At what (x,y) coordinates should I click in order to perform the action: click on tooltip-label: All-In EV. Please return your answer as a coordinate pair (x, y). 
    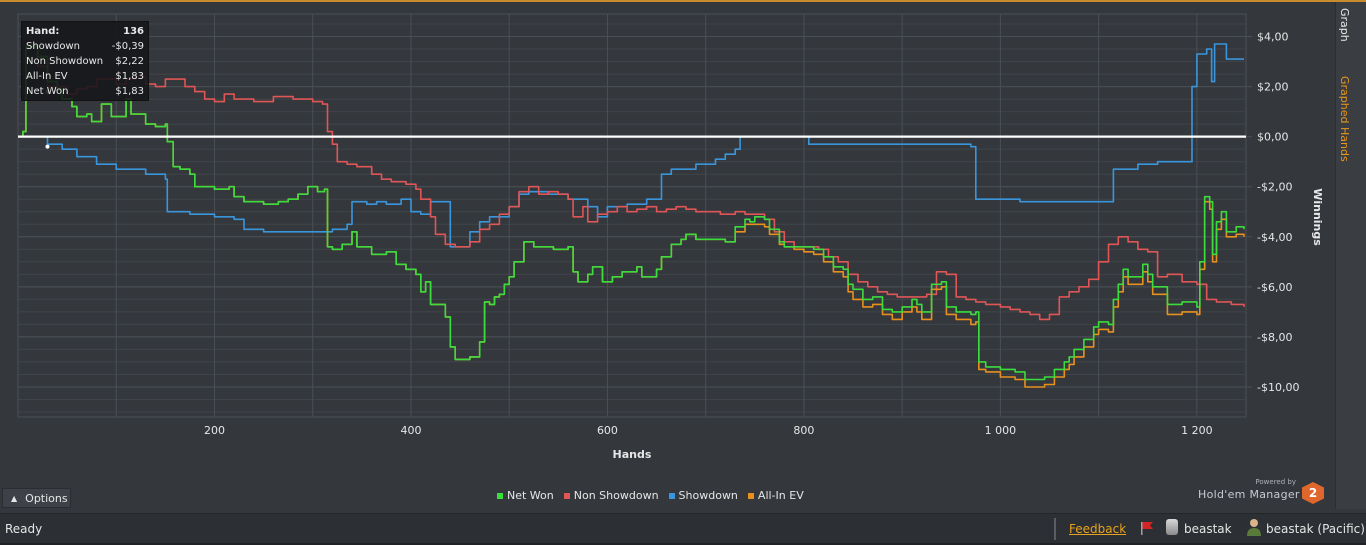
    Looking at the image, I should click on (47, 76).